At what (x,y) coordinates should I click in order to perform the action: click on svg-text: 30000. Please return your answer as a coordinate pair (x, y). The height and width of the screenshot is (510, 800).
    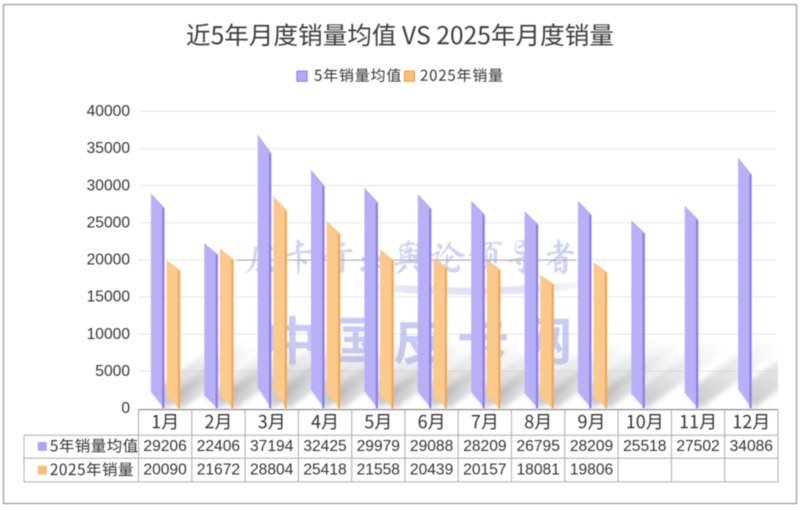
    Looking at the image, I should click on (109, 185).